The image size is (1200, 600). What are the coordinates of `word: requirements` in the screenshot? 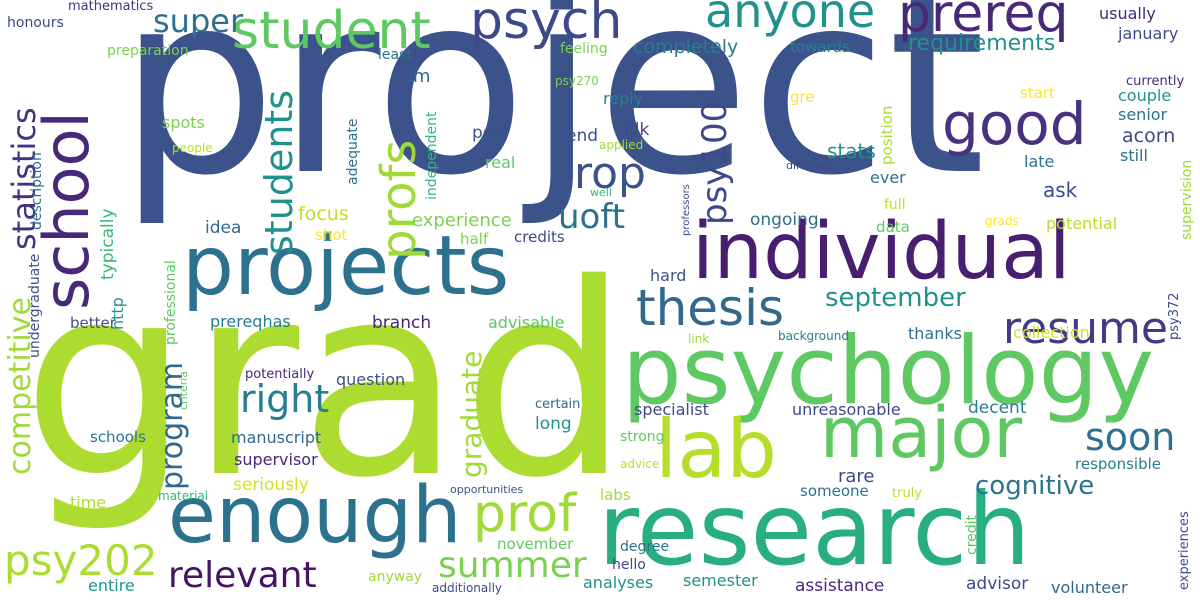 It's located at (982, 43).